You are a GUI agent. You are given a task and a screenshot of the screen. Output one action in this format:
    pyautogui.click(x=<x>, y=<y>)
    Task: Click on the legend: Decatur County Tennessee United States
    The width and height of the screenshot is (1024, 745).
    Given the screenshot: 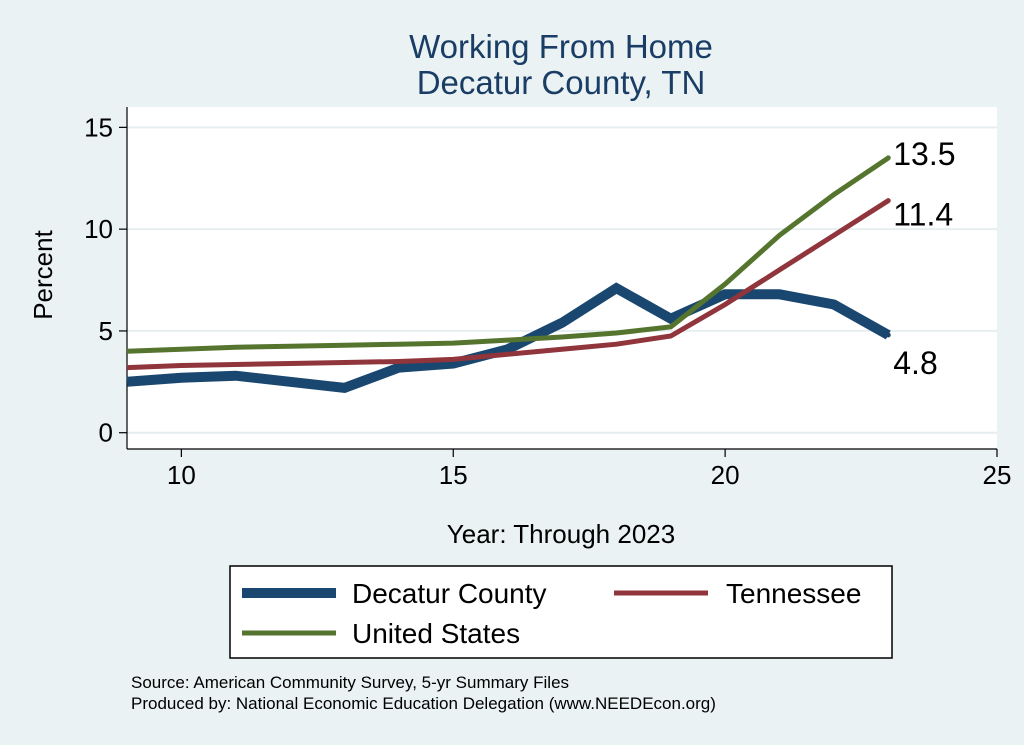 What is the action you would take?
    pyautogui.click(x=561, y=612)
    